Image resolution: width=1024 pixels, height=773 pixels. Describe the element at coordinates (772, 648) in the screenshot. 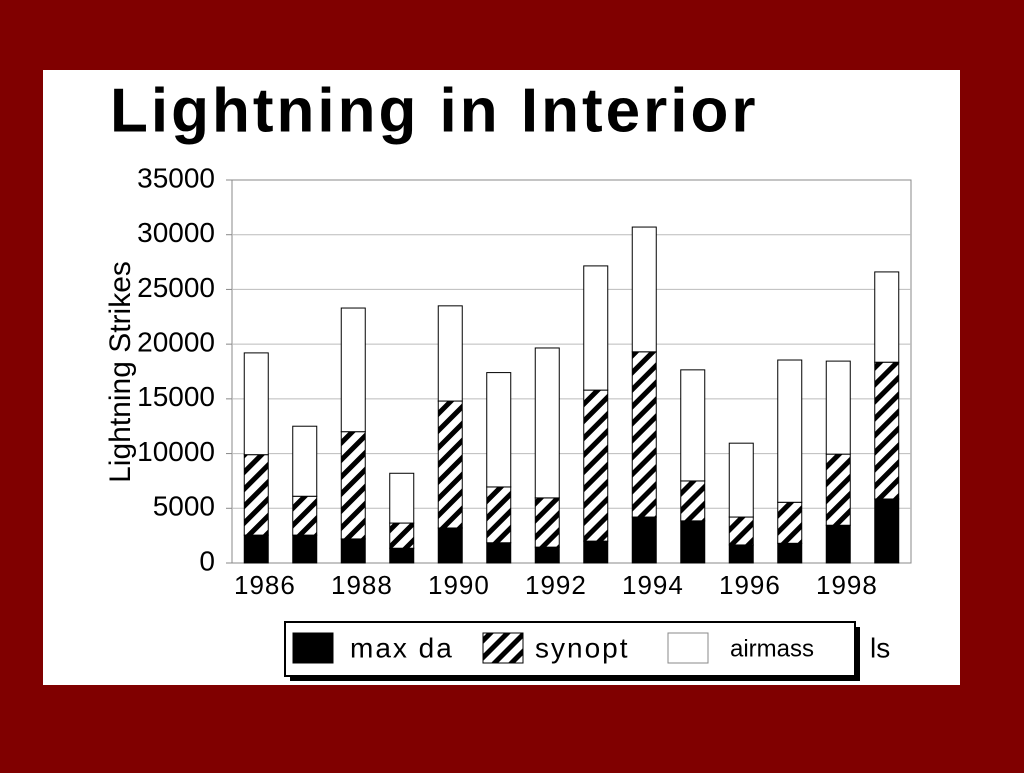

I see `legend-label: airmass` at that location.